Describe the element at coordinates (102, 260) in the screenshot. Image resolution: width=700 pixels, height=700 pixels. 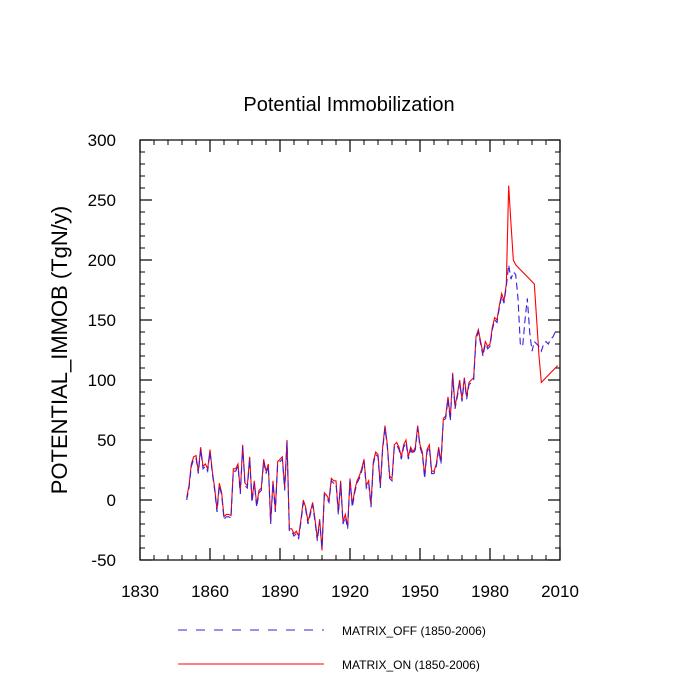
I see `y-tick-label: 200` at that location.